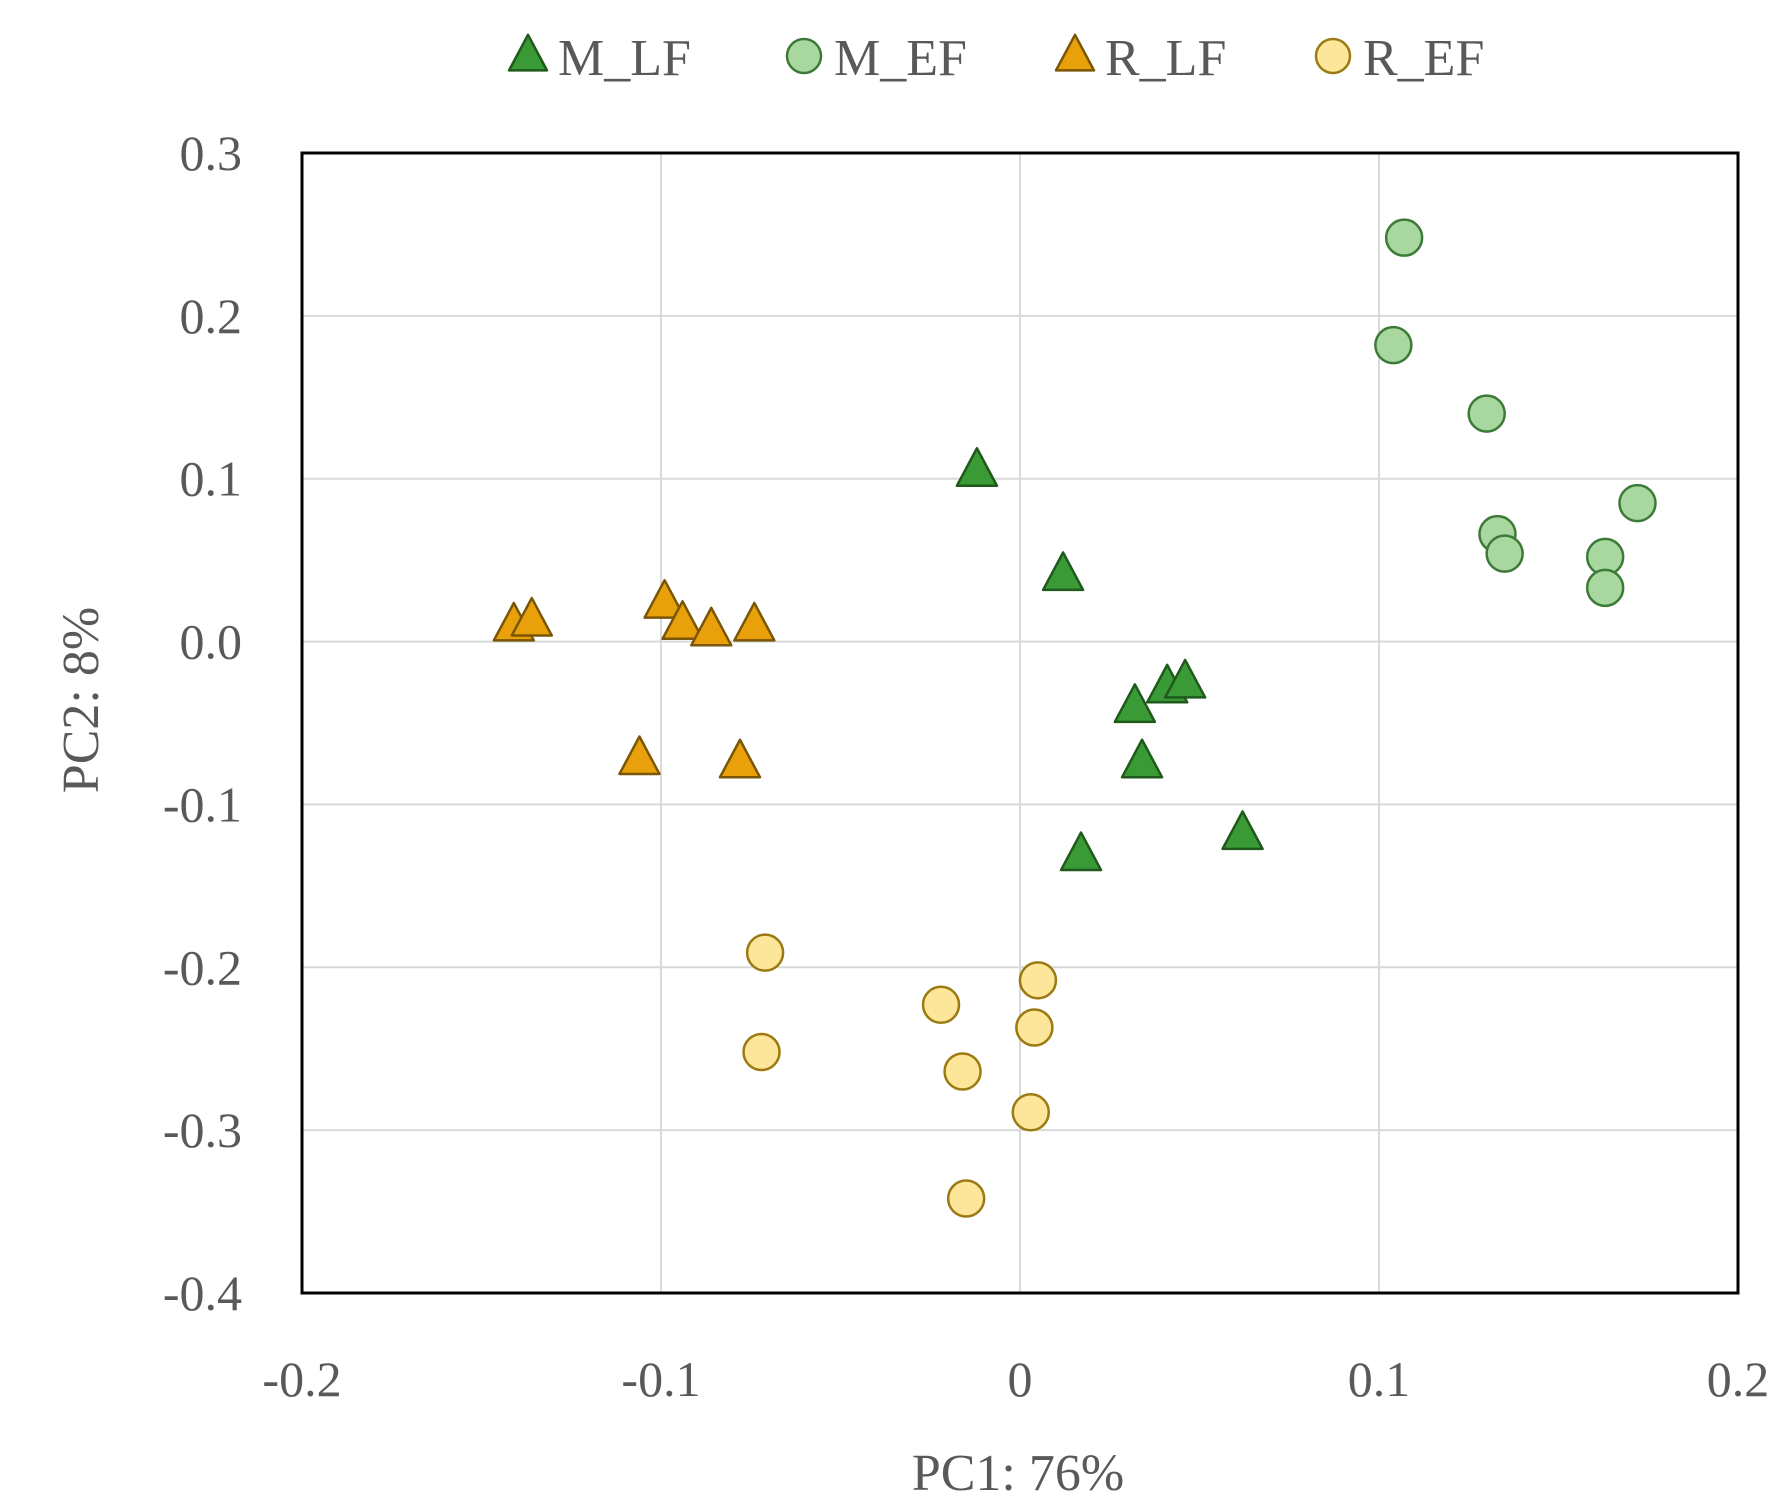 Image resolution: width=1781 pixels, height=1511 pixels. Describe the element at coordinates (1075, 52) in the screenshot. I see `legend-marker-r-lf` at that location.